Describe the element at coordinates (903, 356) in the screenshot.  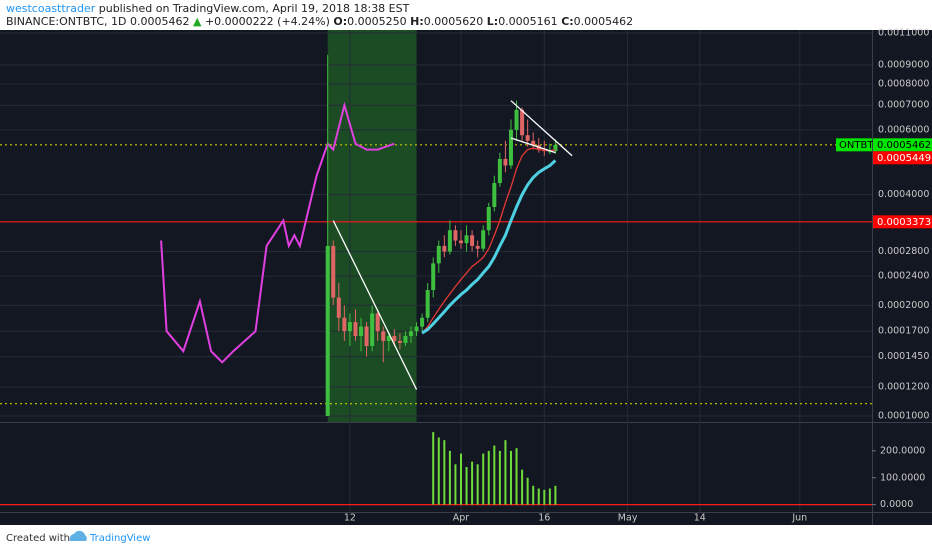
I see `y-tick-label: 0.0001450` at that location.